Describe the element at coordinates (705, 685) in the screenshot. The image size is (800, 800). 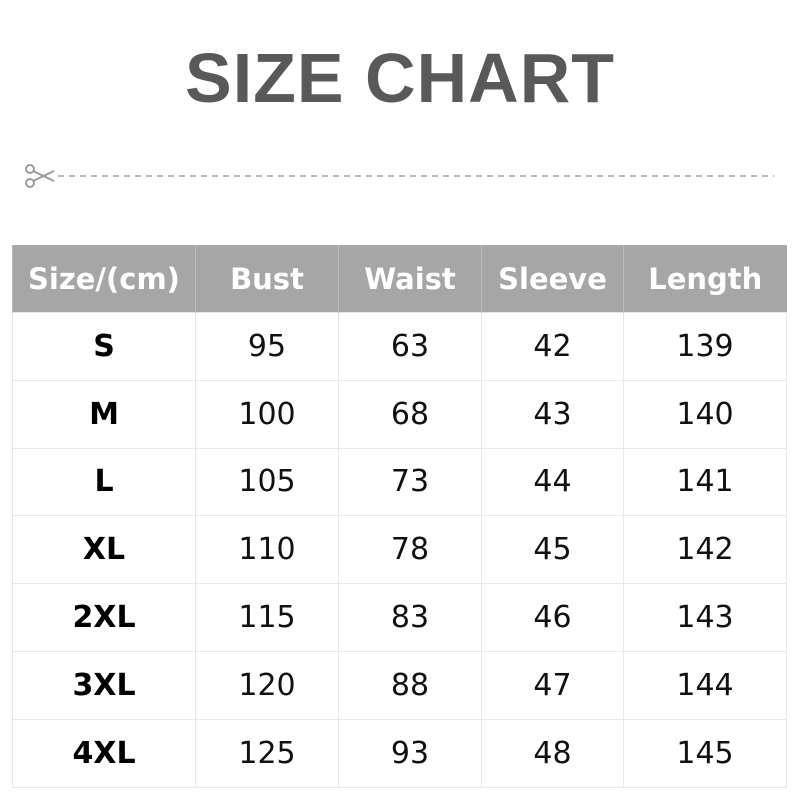
I see `measurement-cell: 144` at that location.